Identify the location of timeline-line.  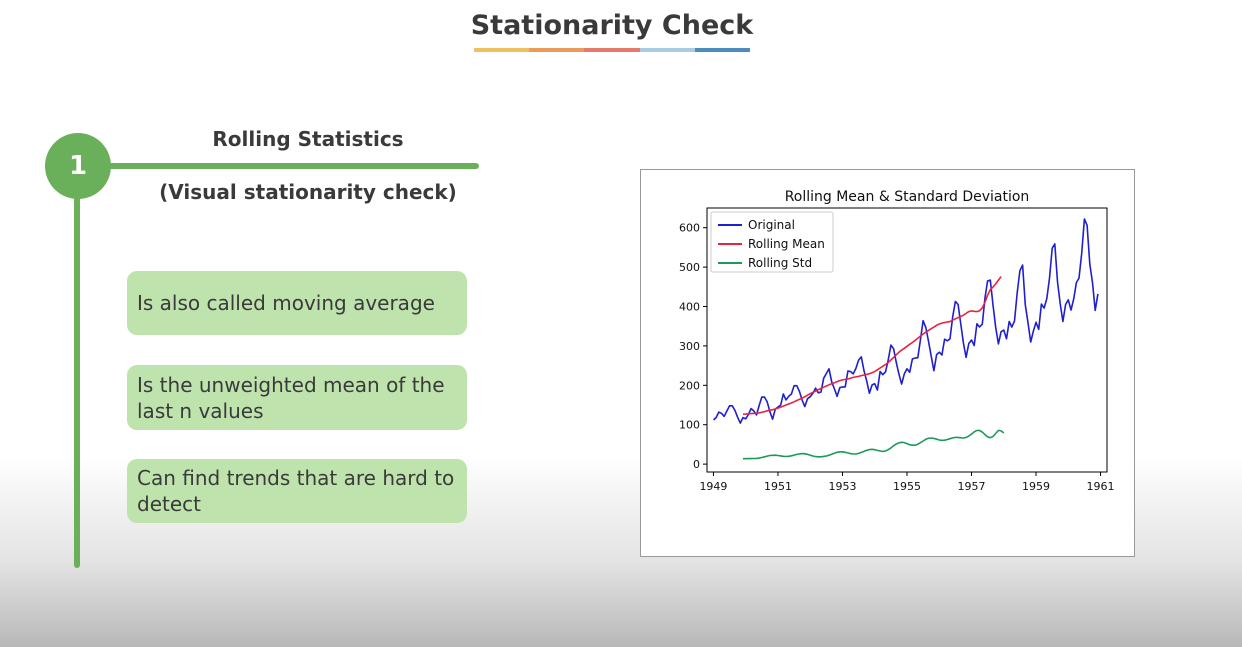
(77, 374).